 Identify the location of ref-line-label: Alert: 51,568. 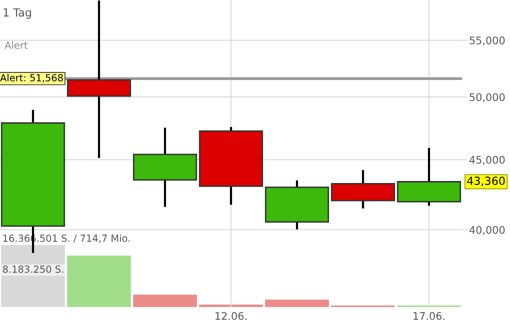
(31, 78).